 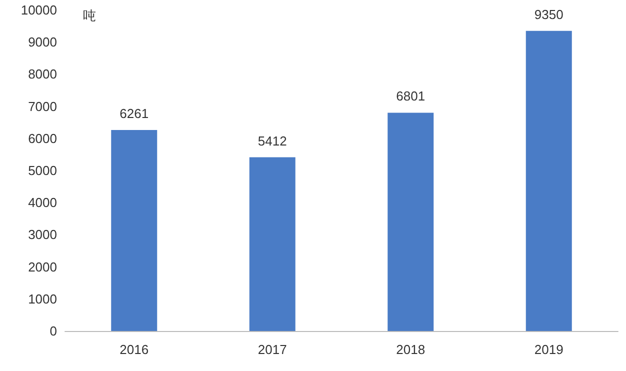 I want to click on y-tick-label: 7000, so click(x=42, y=106).